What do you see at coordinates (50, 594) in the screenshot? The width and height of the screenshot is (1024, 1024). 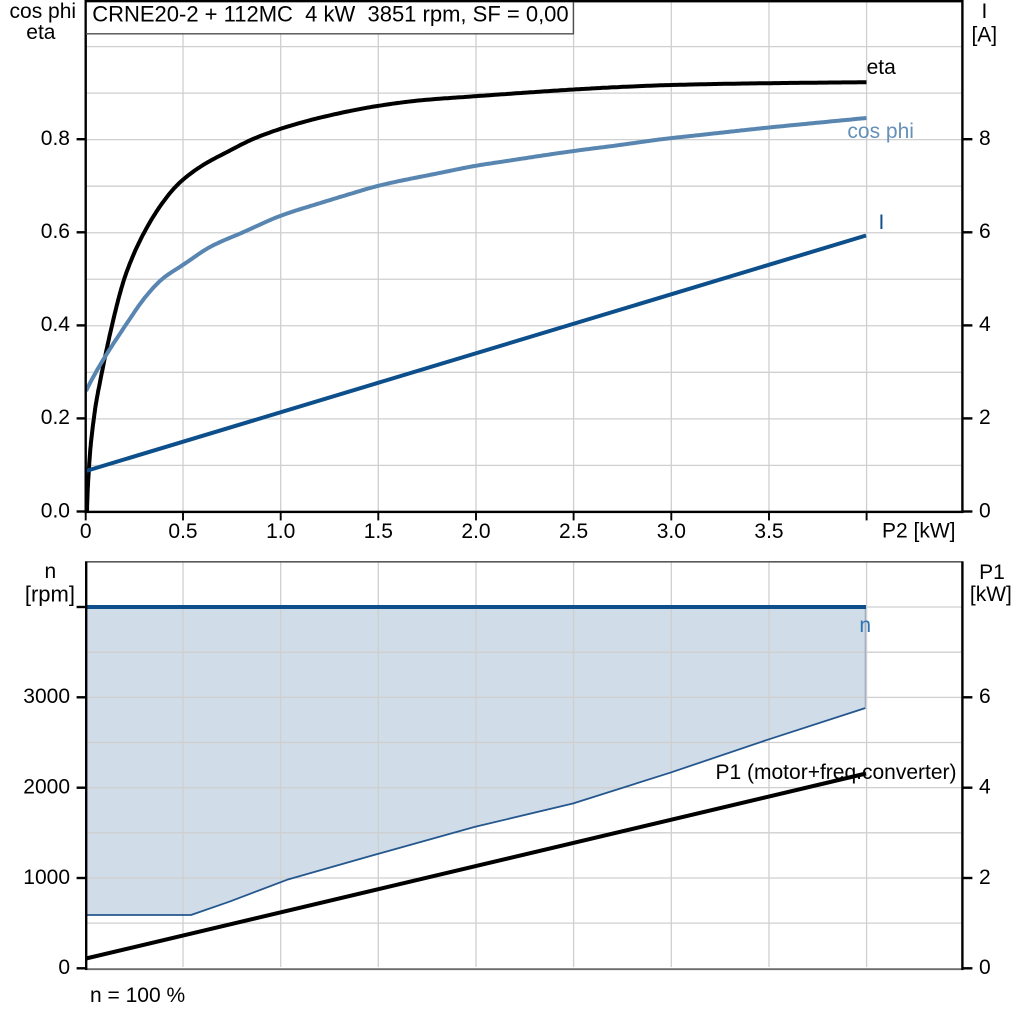 I see `svg-text: [rpm]` at bounding box center [50, 594].